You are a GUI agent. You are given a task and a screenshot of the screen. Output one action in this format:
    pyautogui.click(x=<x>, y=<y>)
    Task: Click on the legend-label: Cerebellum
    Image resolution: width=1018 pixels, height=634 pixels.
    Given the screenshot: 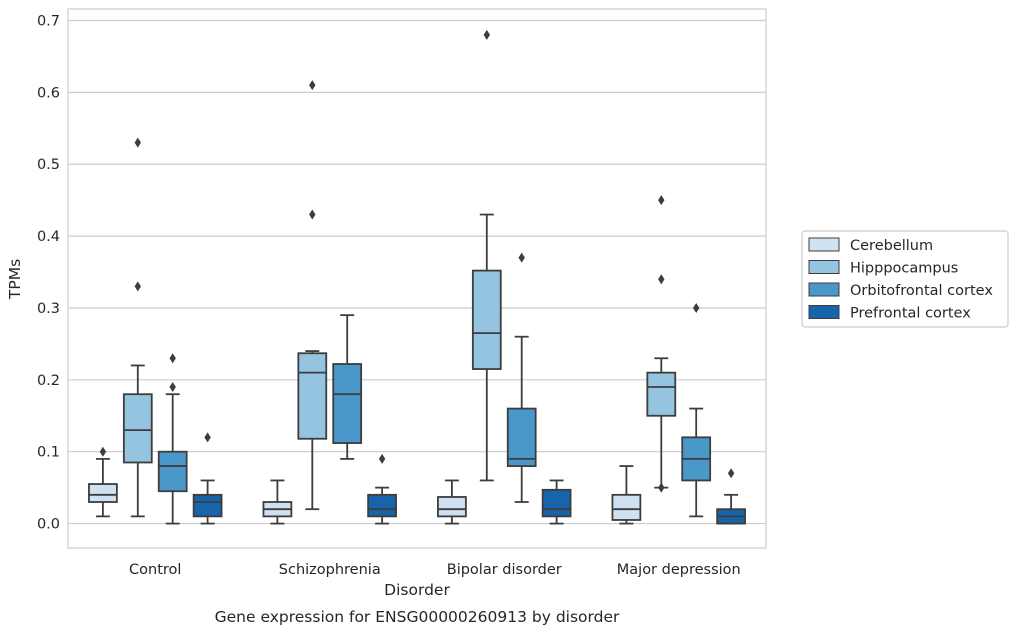 What is the action you would take?
    pyautogui.click(x=891, y=246)
    